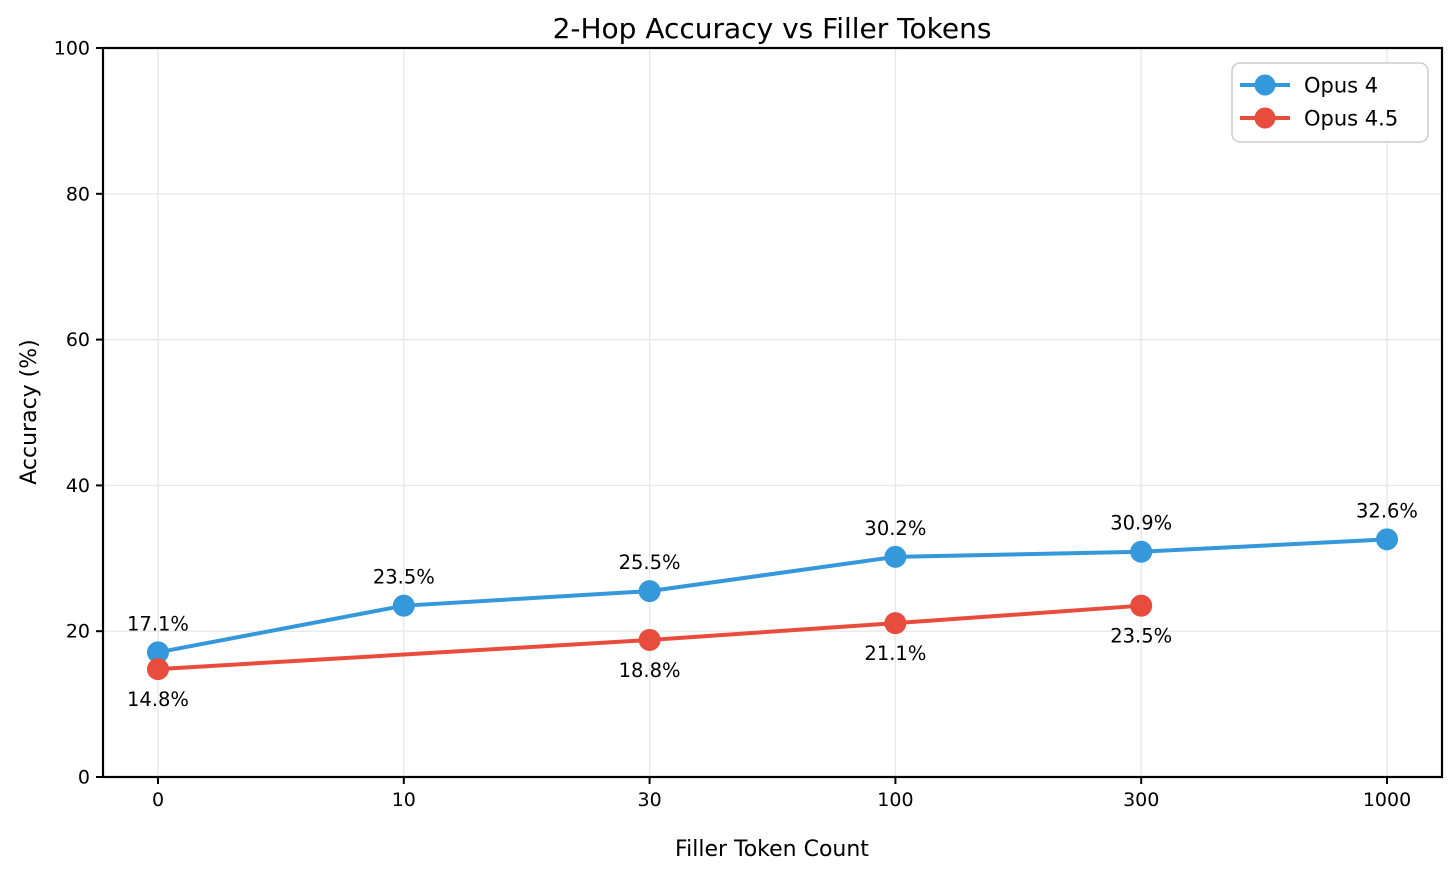 The image size is (1456, 870). What do you see at coordinates (78, 632) in the screenshot?
I see `y-tick-label: 20` at bounding box center [78, 632].